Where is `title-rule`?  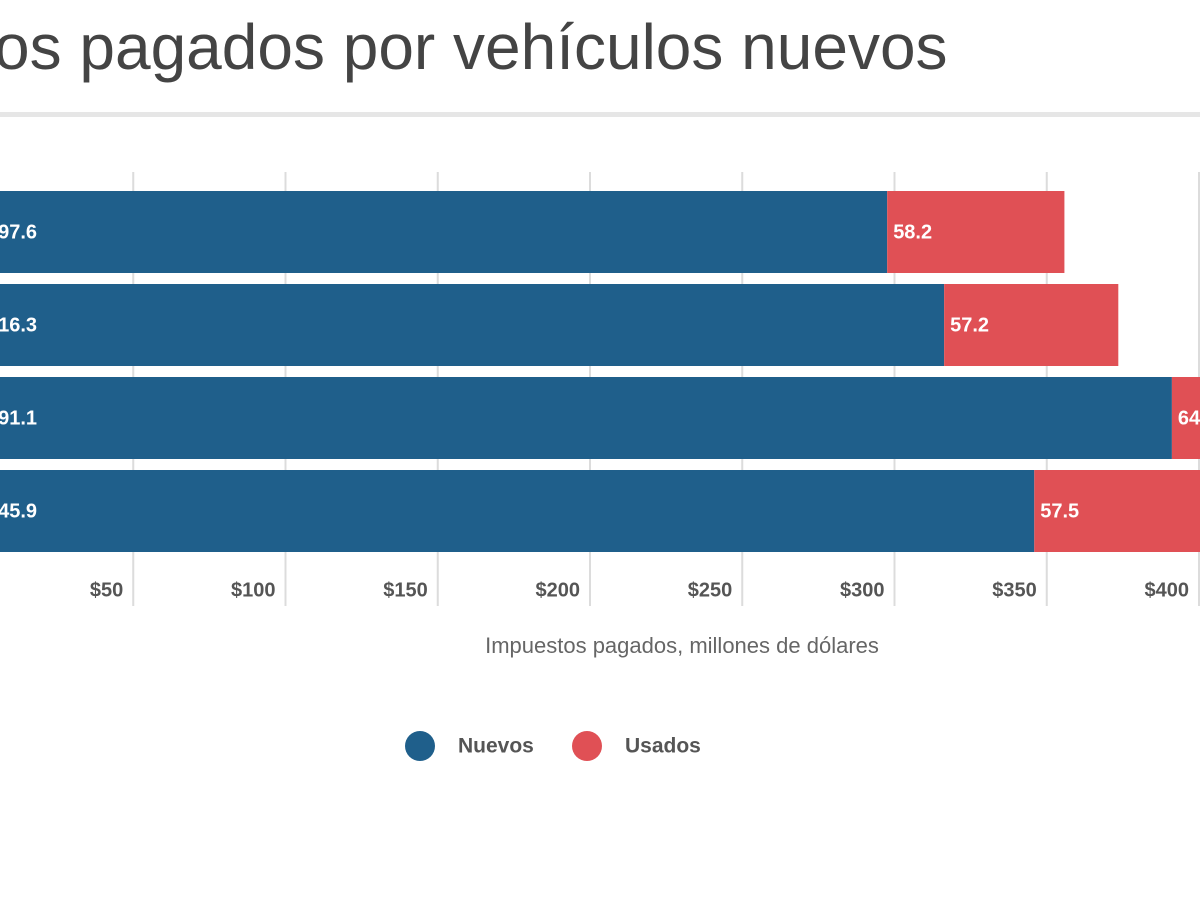 title-rule is located at coordinates (600, 114).